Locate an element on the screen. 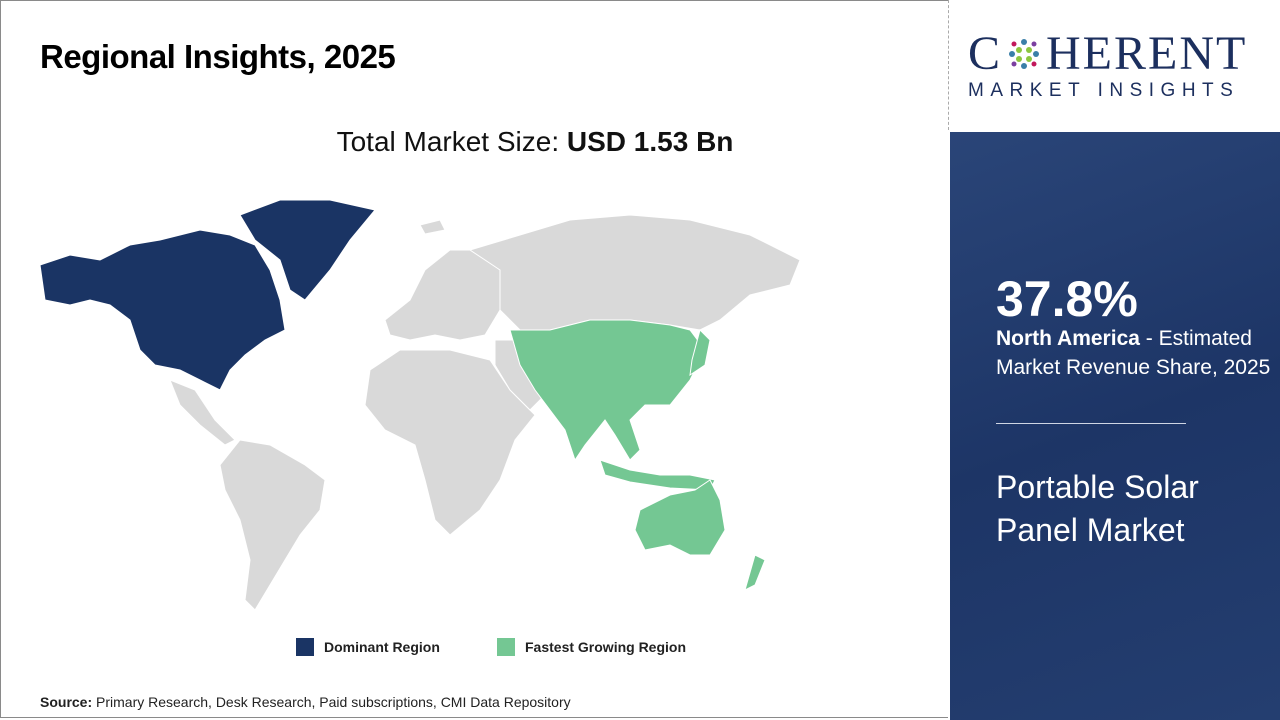 This screenshot has height=720, width=1280. revenue-share: 37.8% is located at coordinates (1067, 299).